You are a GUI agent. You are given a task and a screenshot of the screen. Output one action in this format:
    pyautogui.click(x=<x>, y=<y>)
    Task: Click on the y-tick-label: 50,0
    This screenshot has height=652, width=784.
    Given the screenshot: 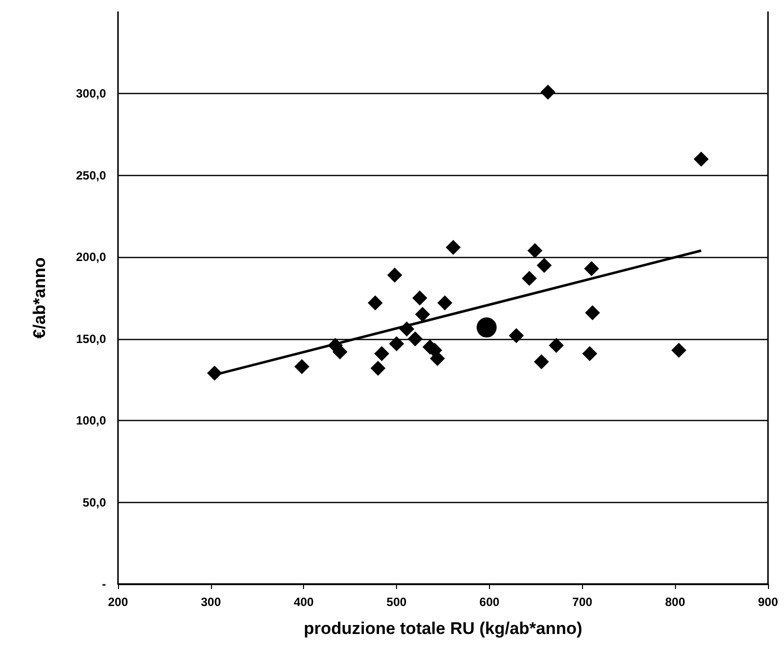 What is the action you would take?
    pyautogui.click(x=94, y=502)
    